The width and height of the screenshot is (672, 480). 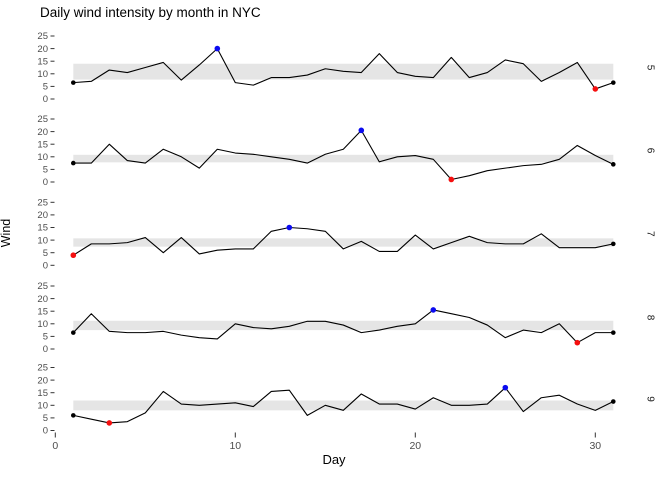 What do you see at coordinates (649, 399) in the screenshot?
I see `facet-strip-label: 9` at bounding box center [649, 399].